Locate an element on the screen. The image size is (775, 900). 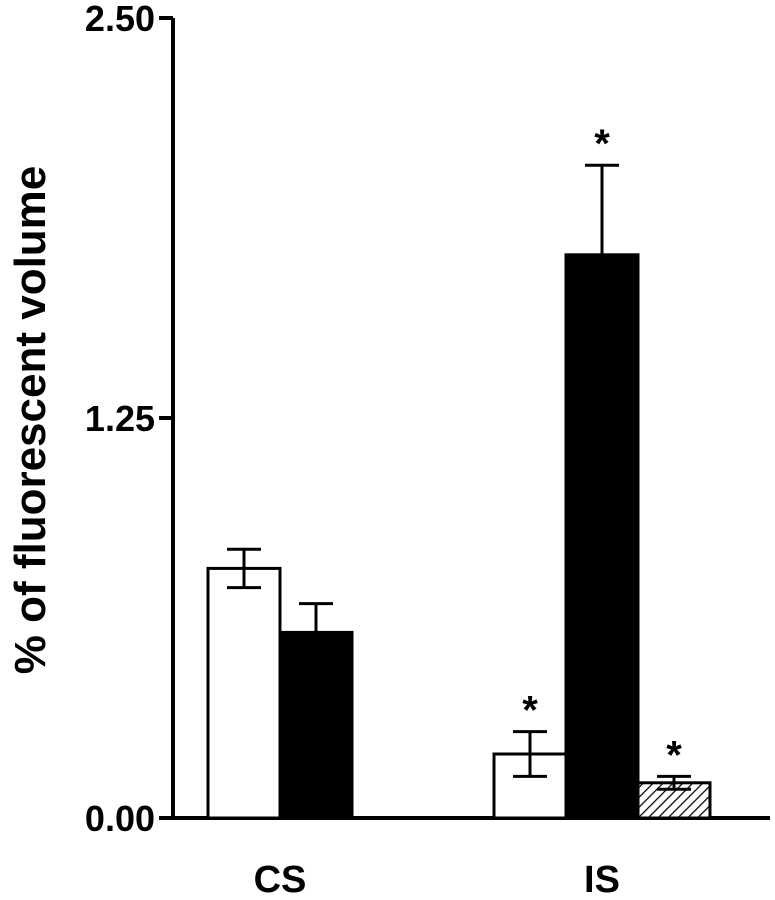
y-tick-label: 2.50 is located at coordinates (120, 19).